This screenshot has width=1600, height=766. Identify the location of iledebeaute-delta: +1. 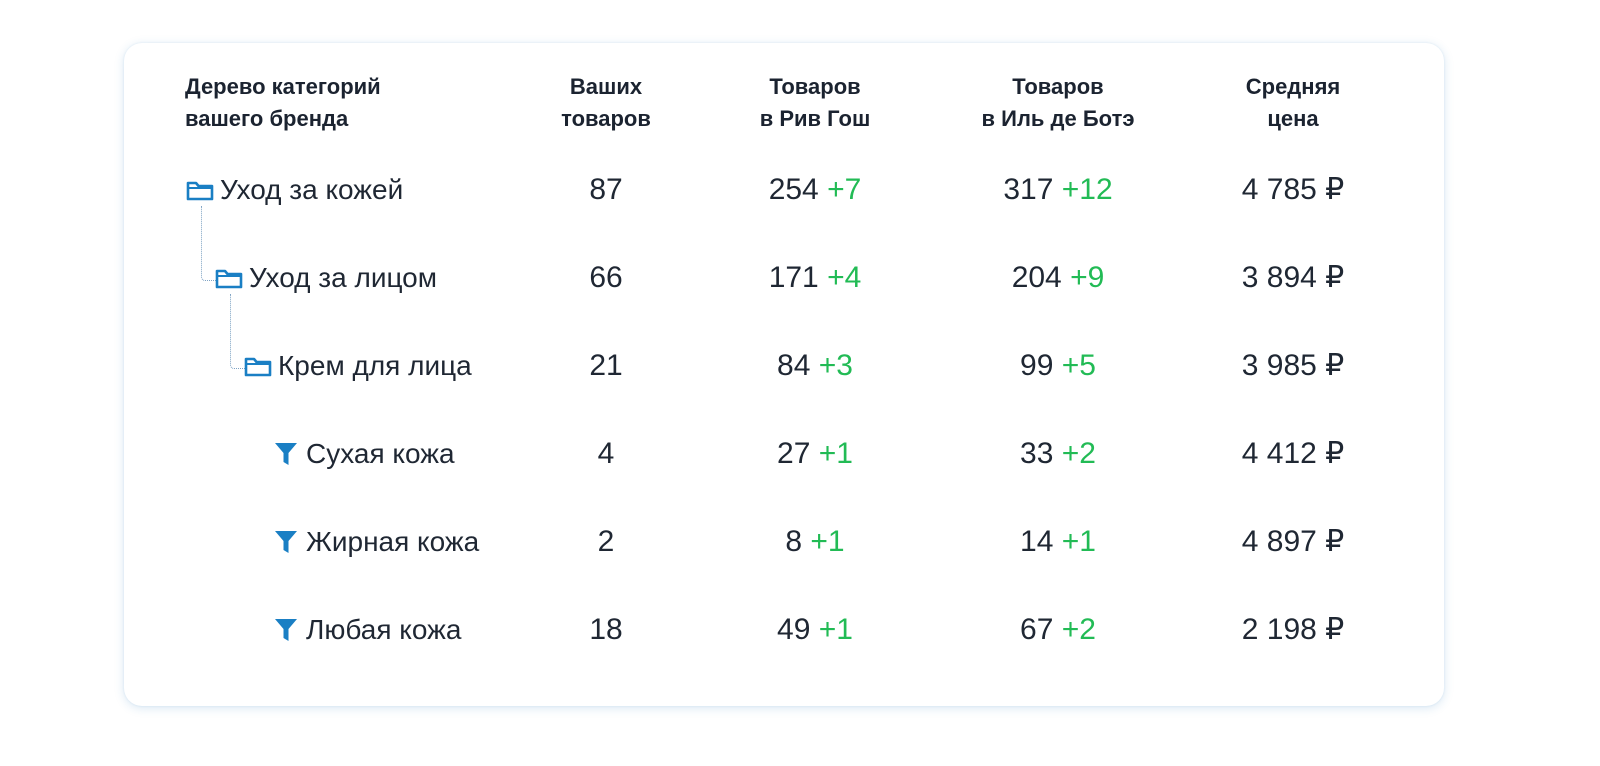
(1078, 541).